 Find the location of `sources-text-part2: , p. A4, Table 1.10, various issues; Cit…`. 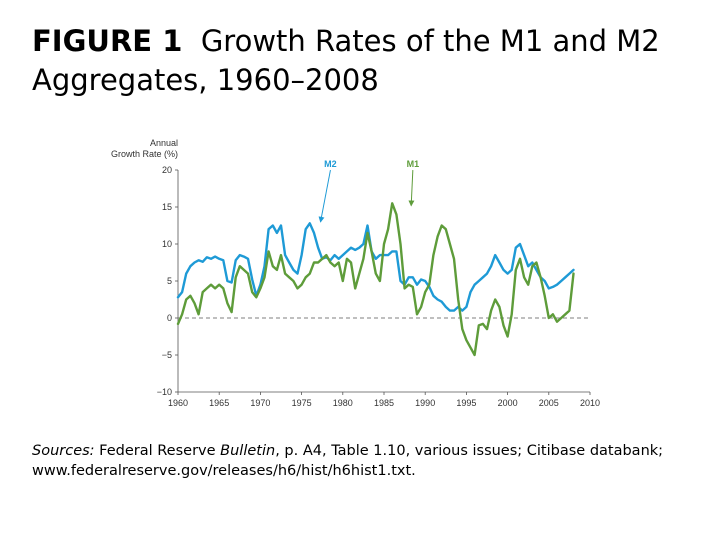

sources-text-part2: , p. A4, Table 1.10, various issues; Cit… is located at coordinates (348, 461).